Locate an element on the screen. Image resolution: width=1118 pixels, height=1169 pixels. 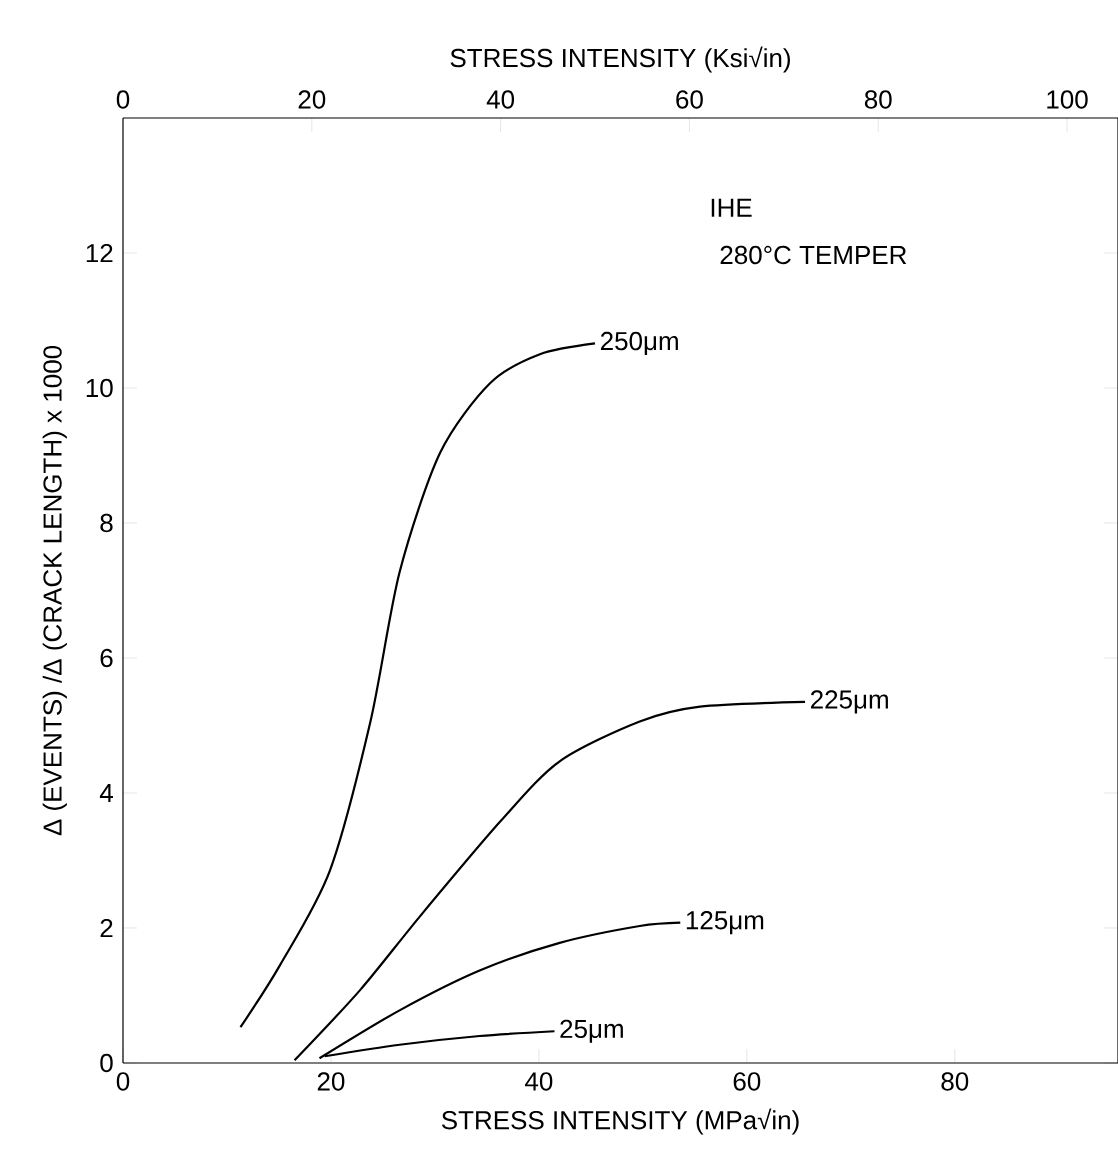
x2-axis-title: STRESS INTENSITY (Ksi√in) is located at coordinates (620, 59).